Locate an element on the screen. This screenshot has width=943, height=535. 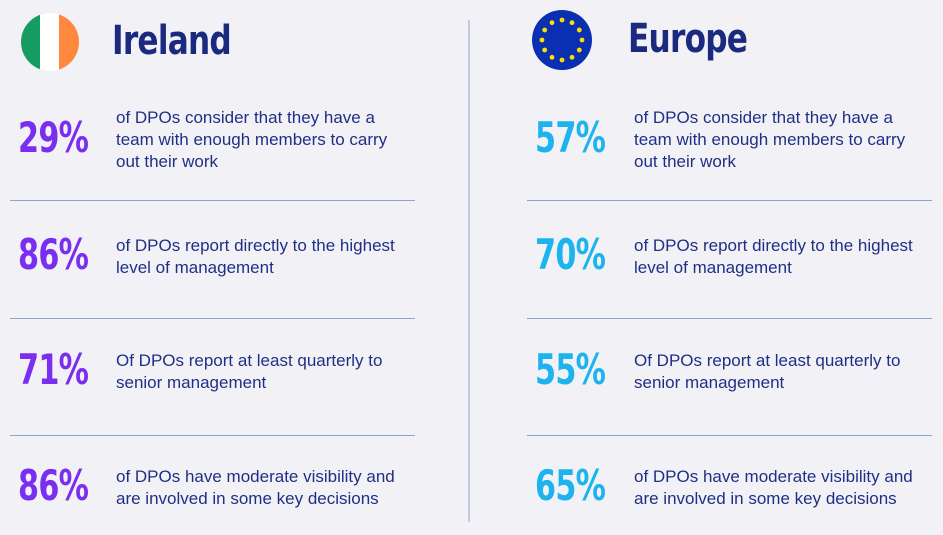
stat-value: 29% is located at coordinates (53, 137).